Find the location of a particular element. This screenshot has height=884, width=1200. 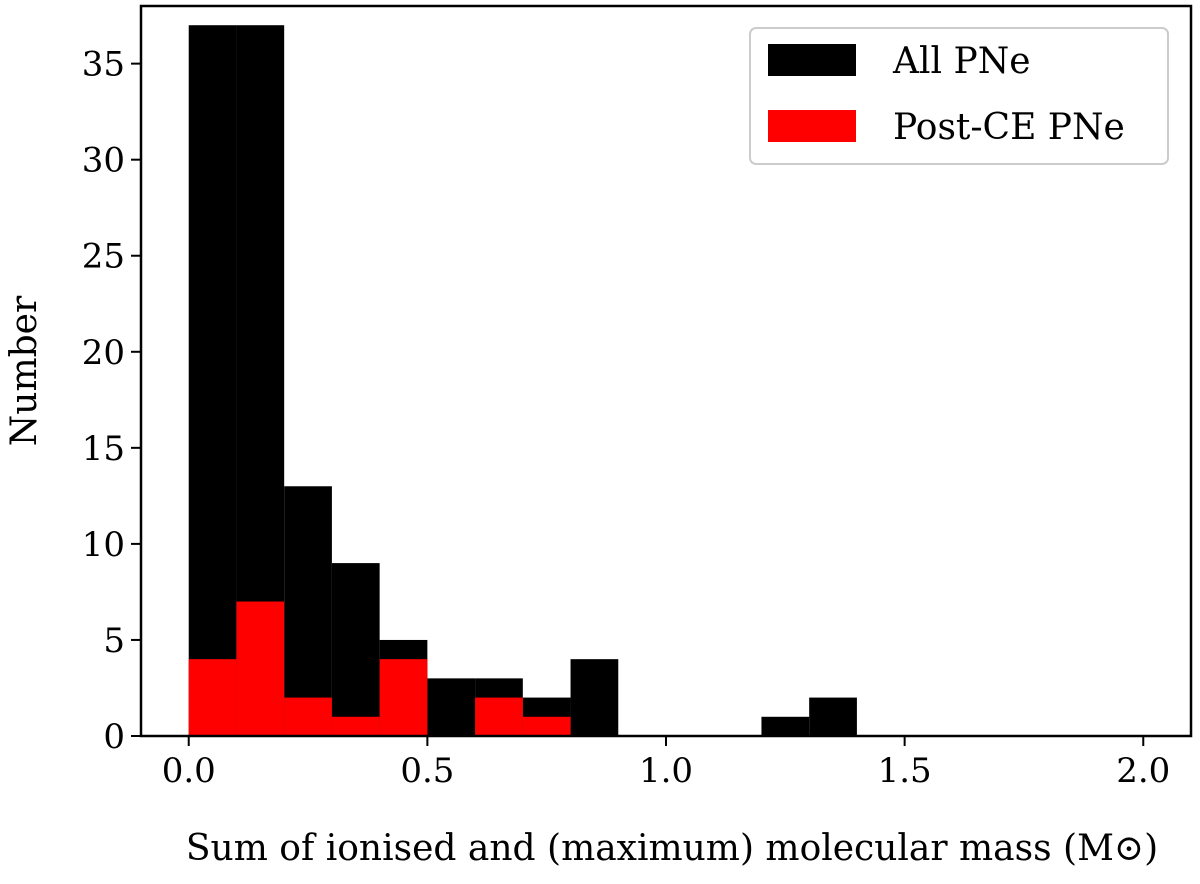

y-tick-label: 15 is located at coordinates (103, 449).